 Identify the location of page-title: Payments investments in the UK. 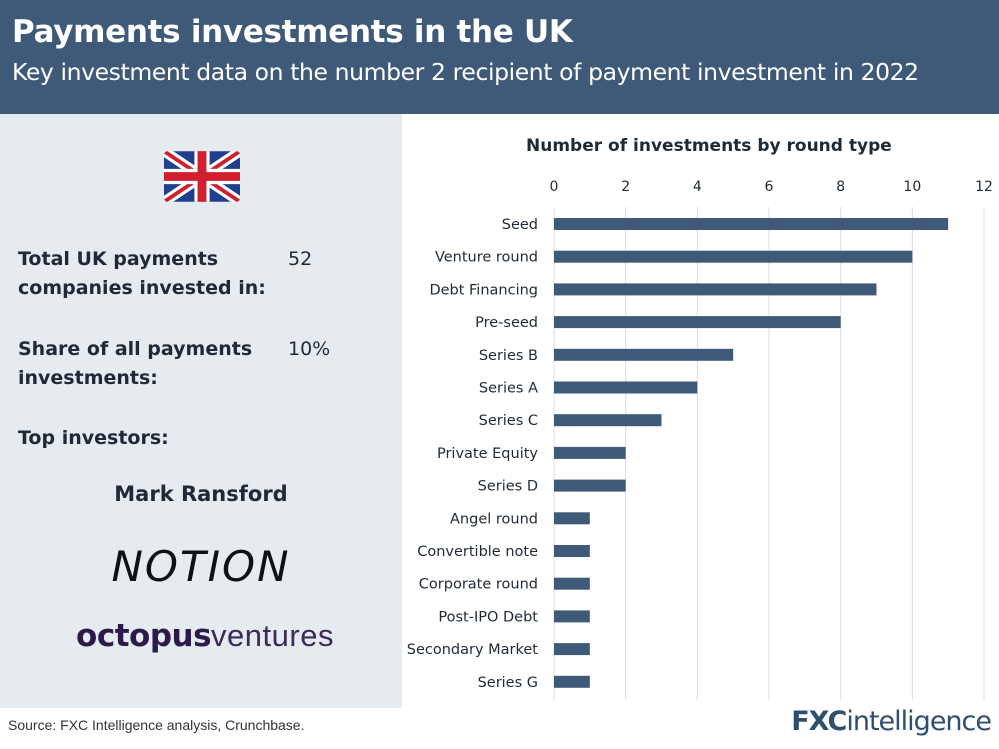
(292, 32).